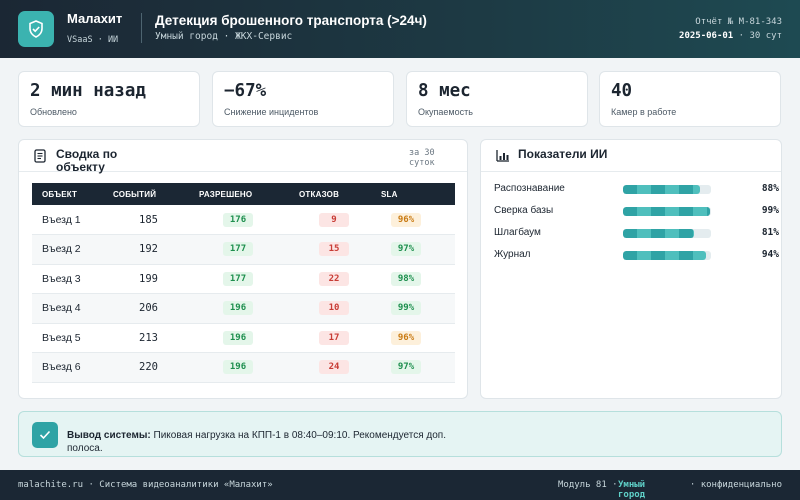 The width and height of the screenshot is (800, 500). Describe the element at coordinates (249, 194) in the screenshot. I see `column-header: РАЗРЕШЕНО` at that location.